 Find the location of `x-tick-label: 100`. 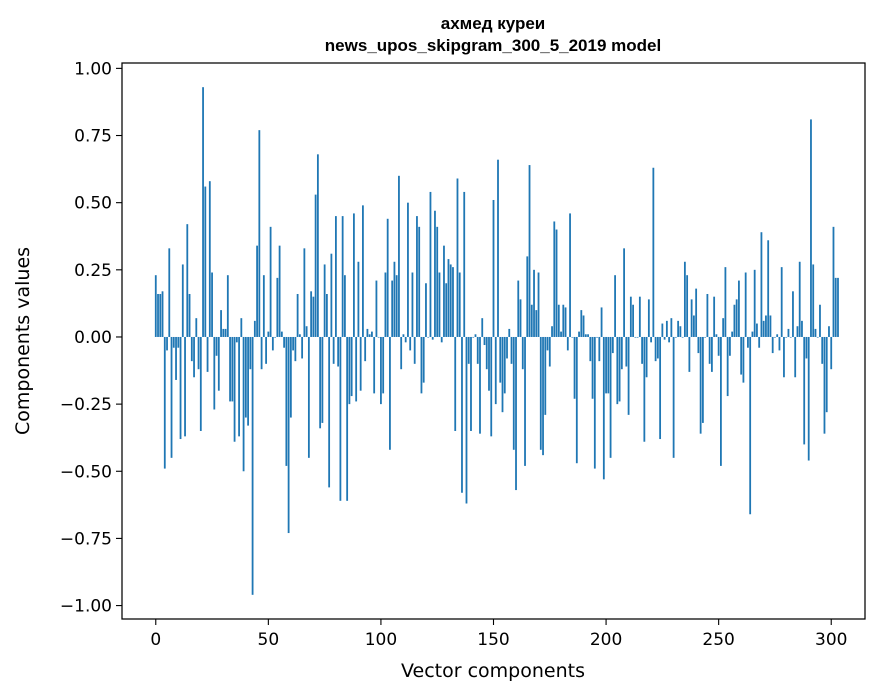

x-tick-label: 100 is located at coordinates (381, 640).